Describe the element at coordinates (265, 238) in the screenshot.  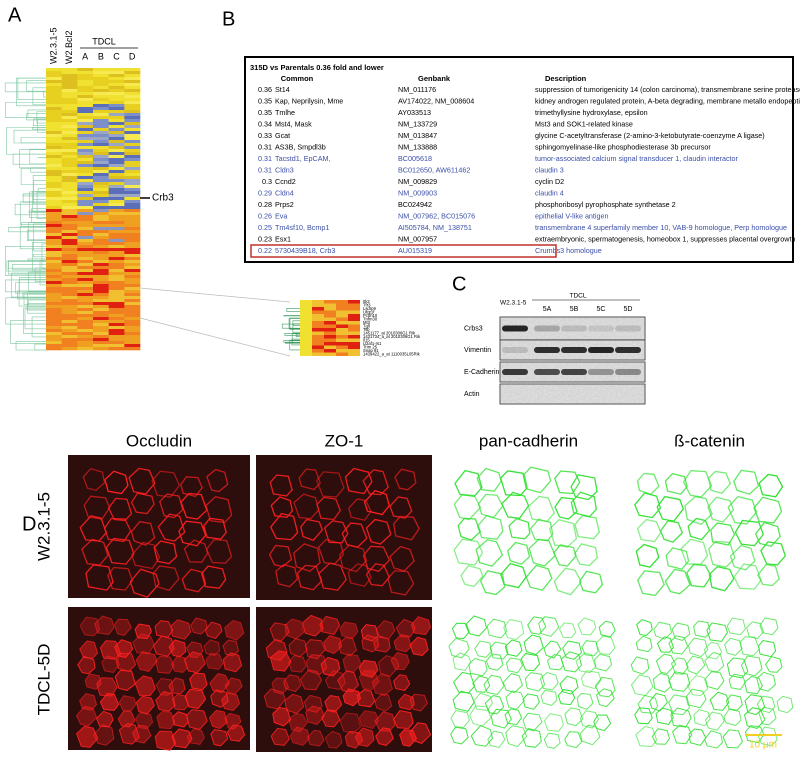
I see `fold-cell: 0.23` at that location.